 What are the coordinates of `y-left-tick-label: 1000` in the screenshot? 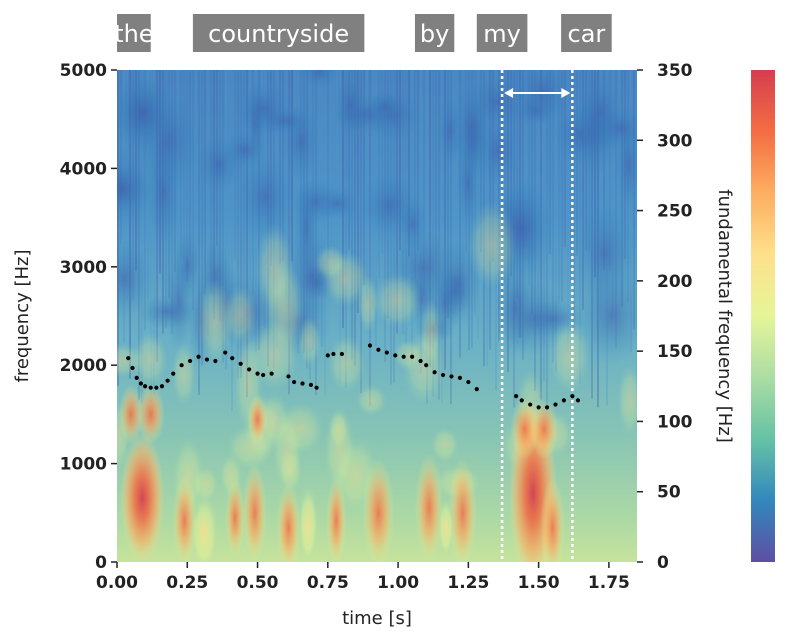 It's located at (83, 465).